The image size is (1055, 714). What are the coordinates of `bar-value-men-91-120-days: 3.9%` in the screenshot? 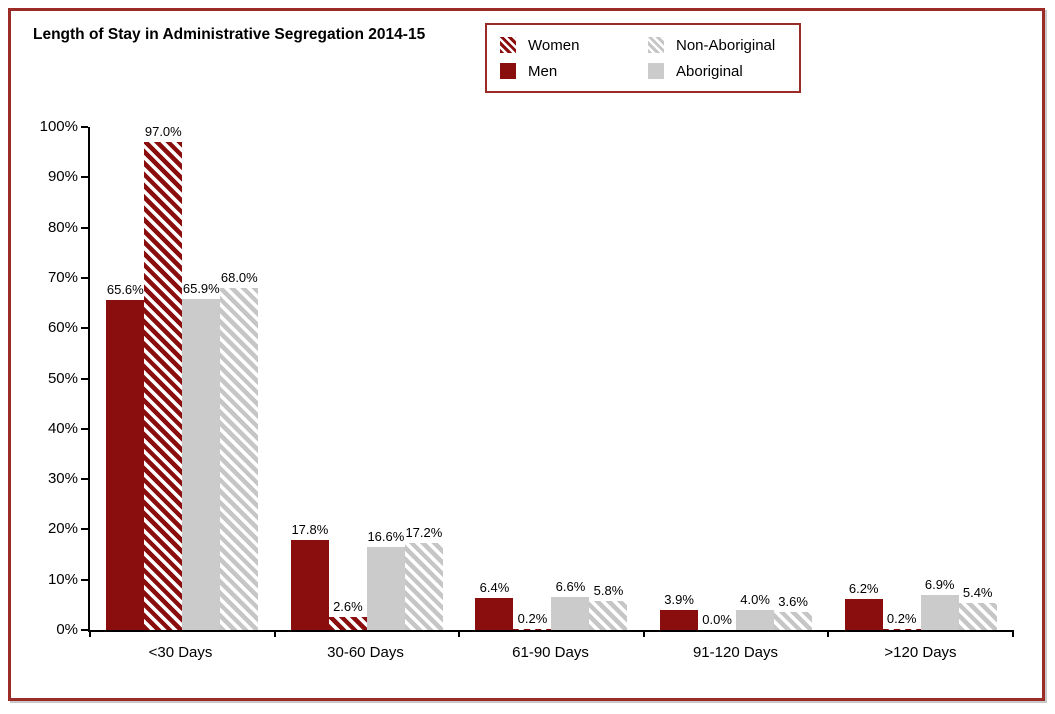 It's located at (679, 600).